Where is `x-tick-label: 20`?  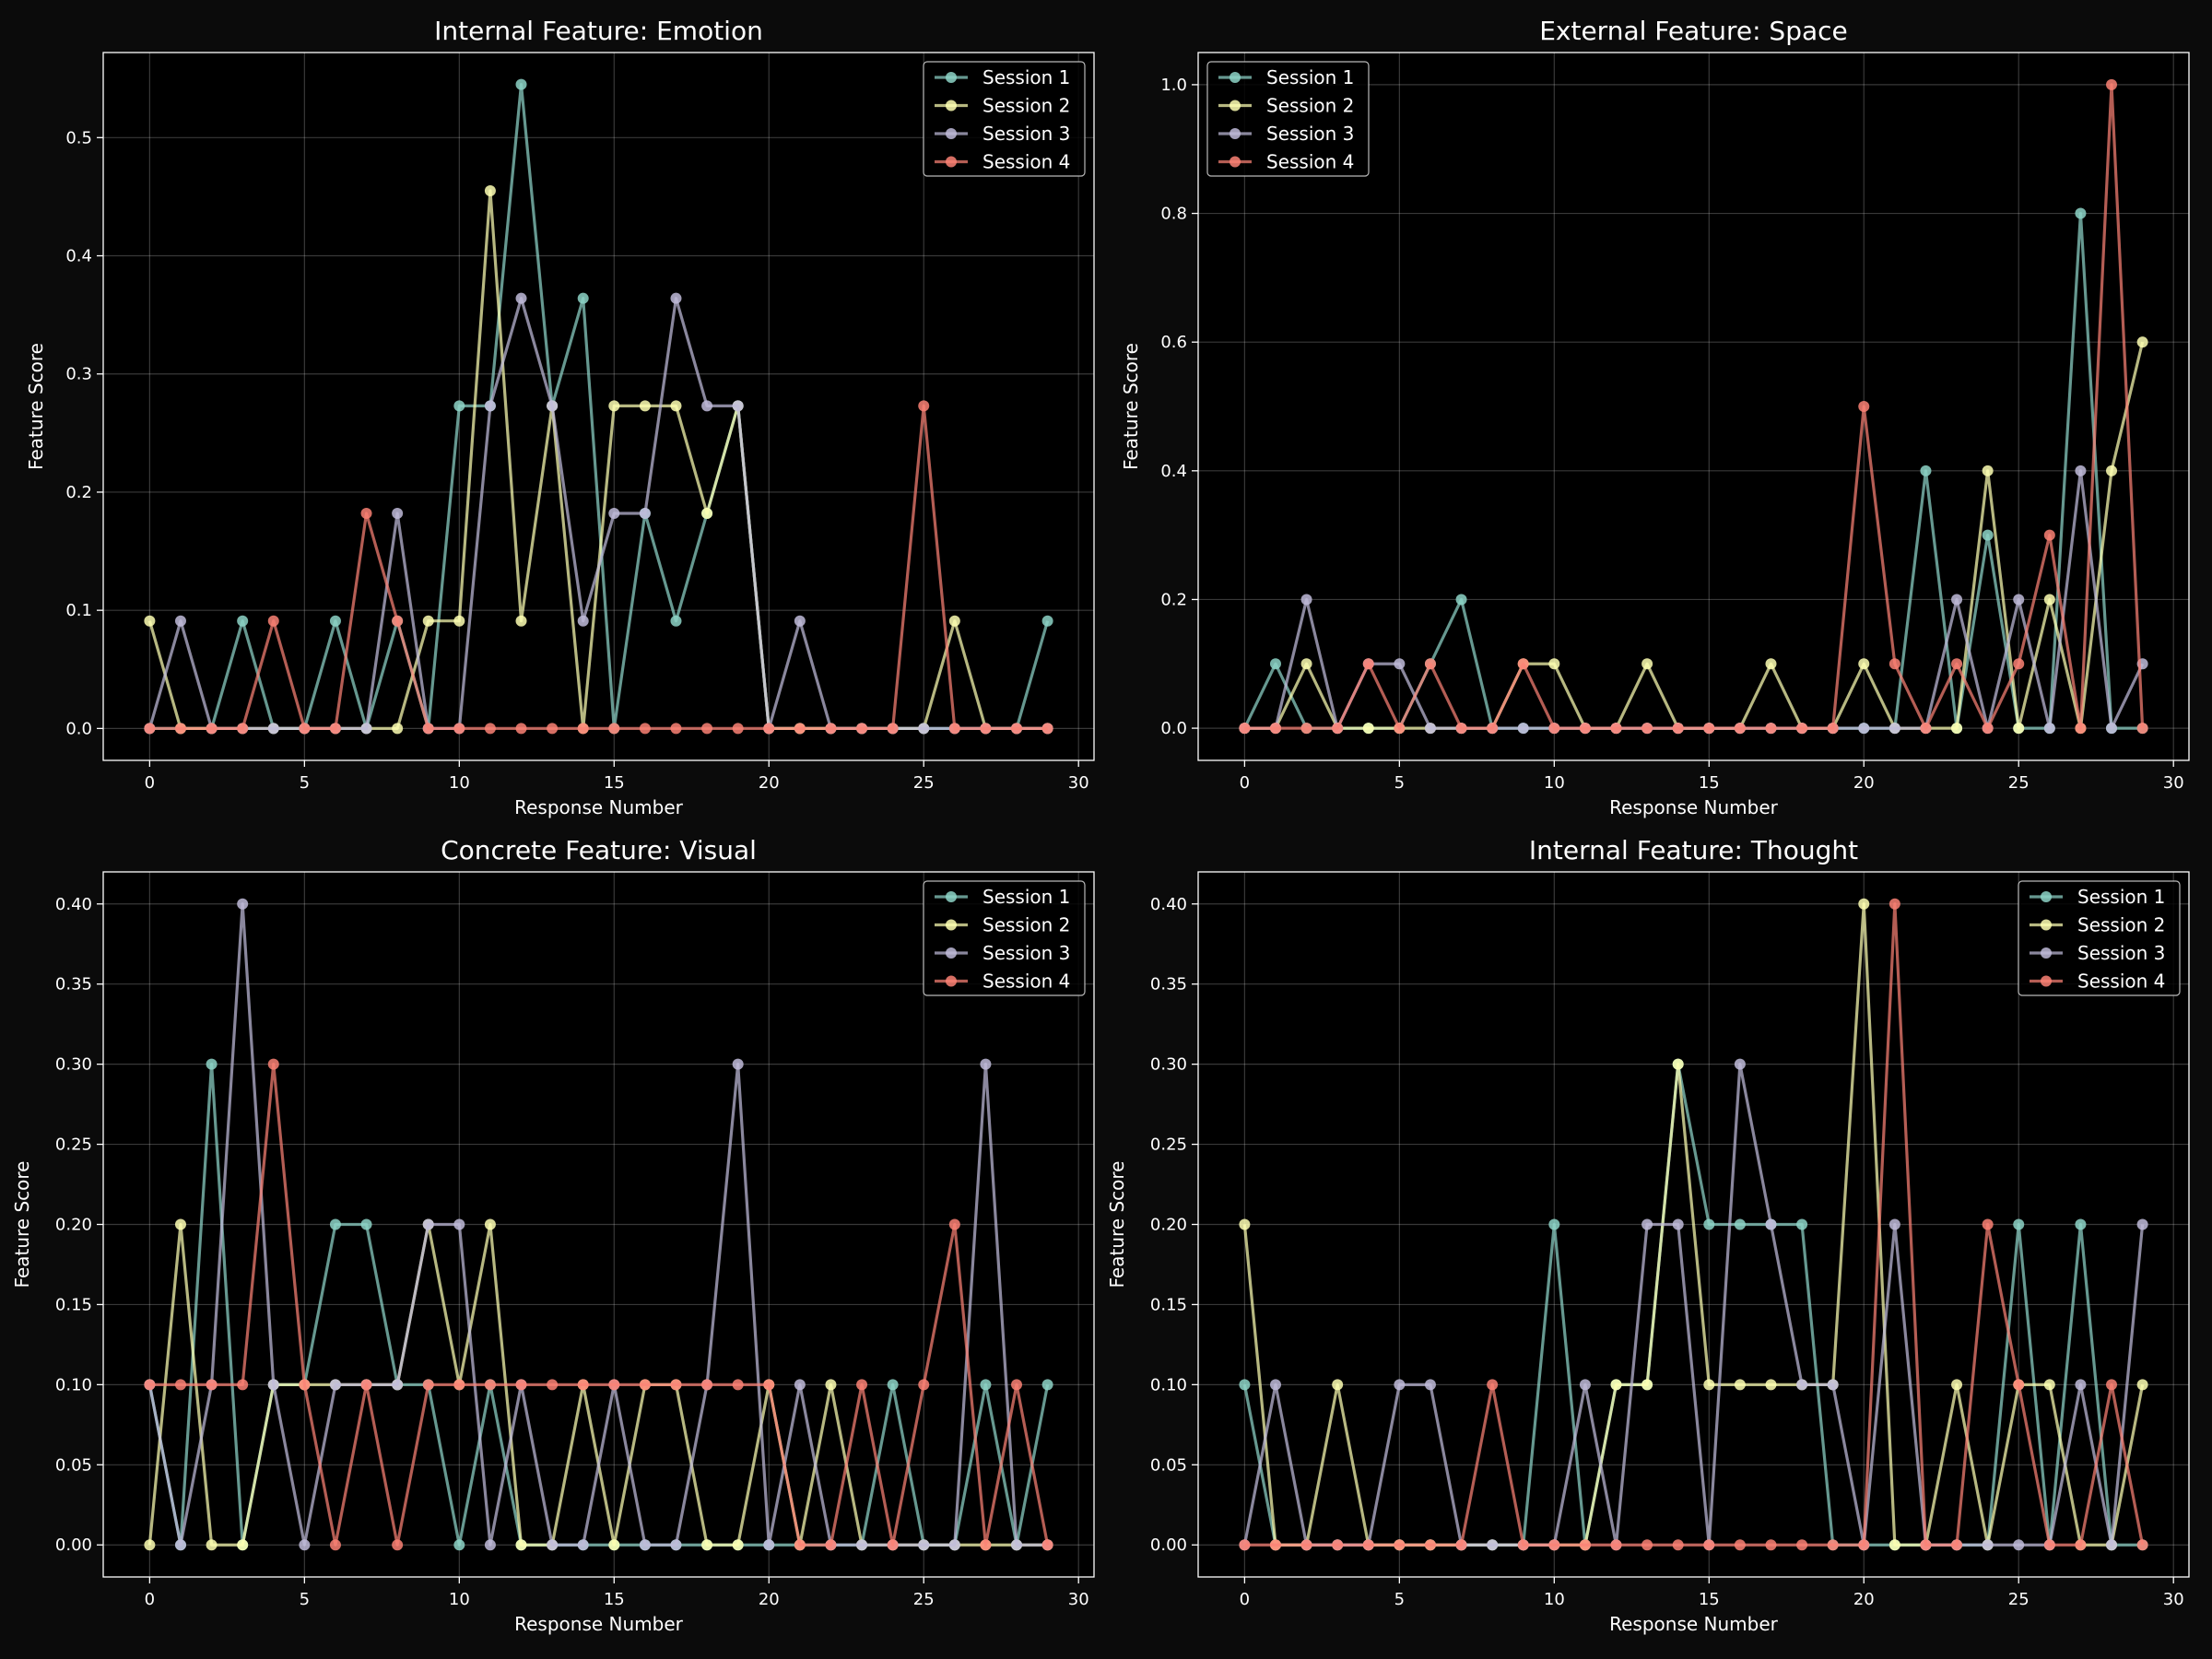
x-tick-label: 20 is located at coordinates (1864, 1599).